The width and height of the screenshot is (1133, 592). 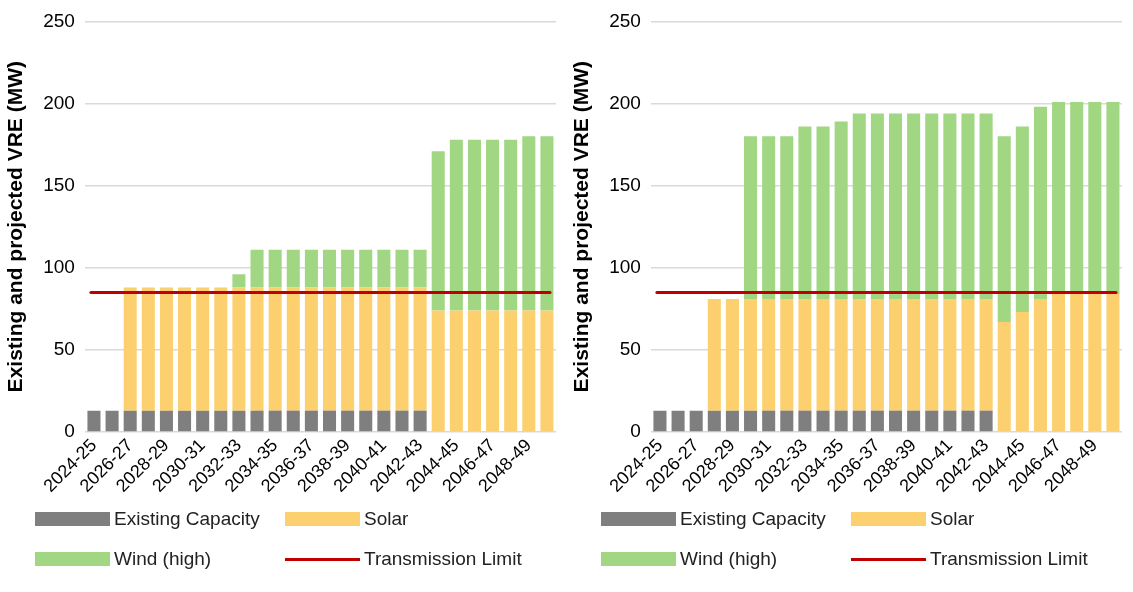 I want to click on y-tick-label: 100, so click(x=625, y=266).